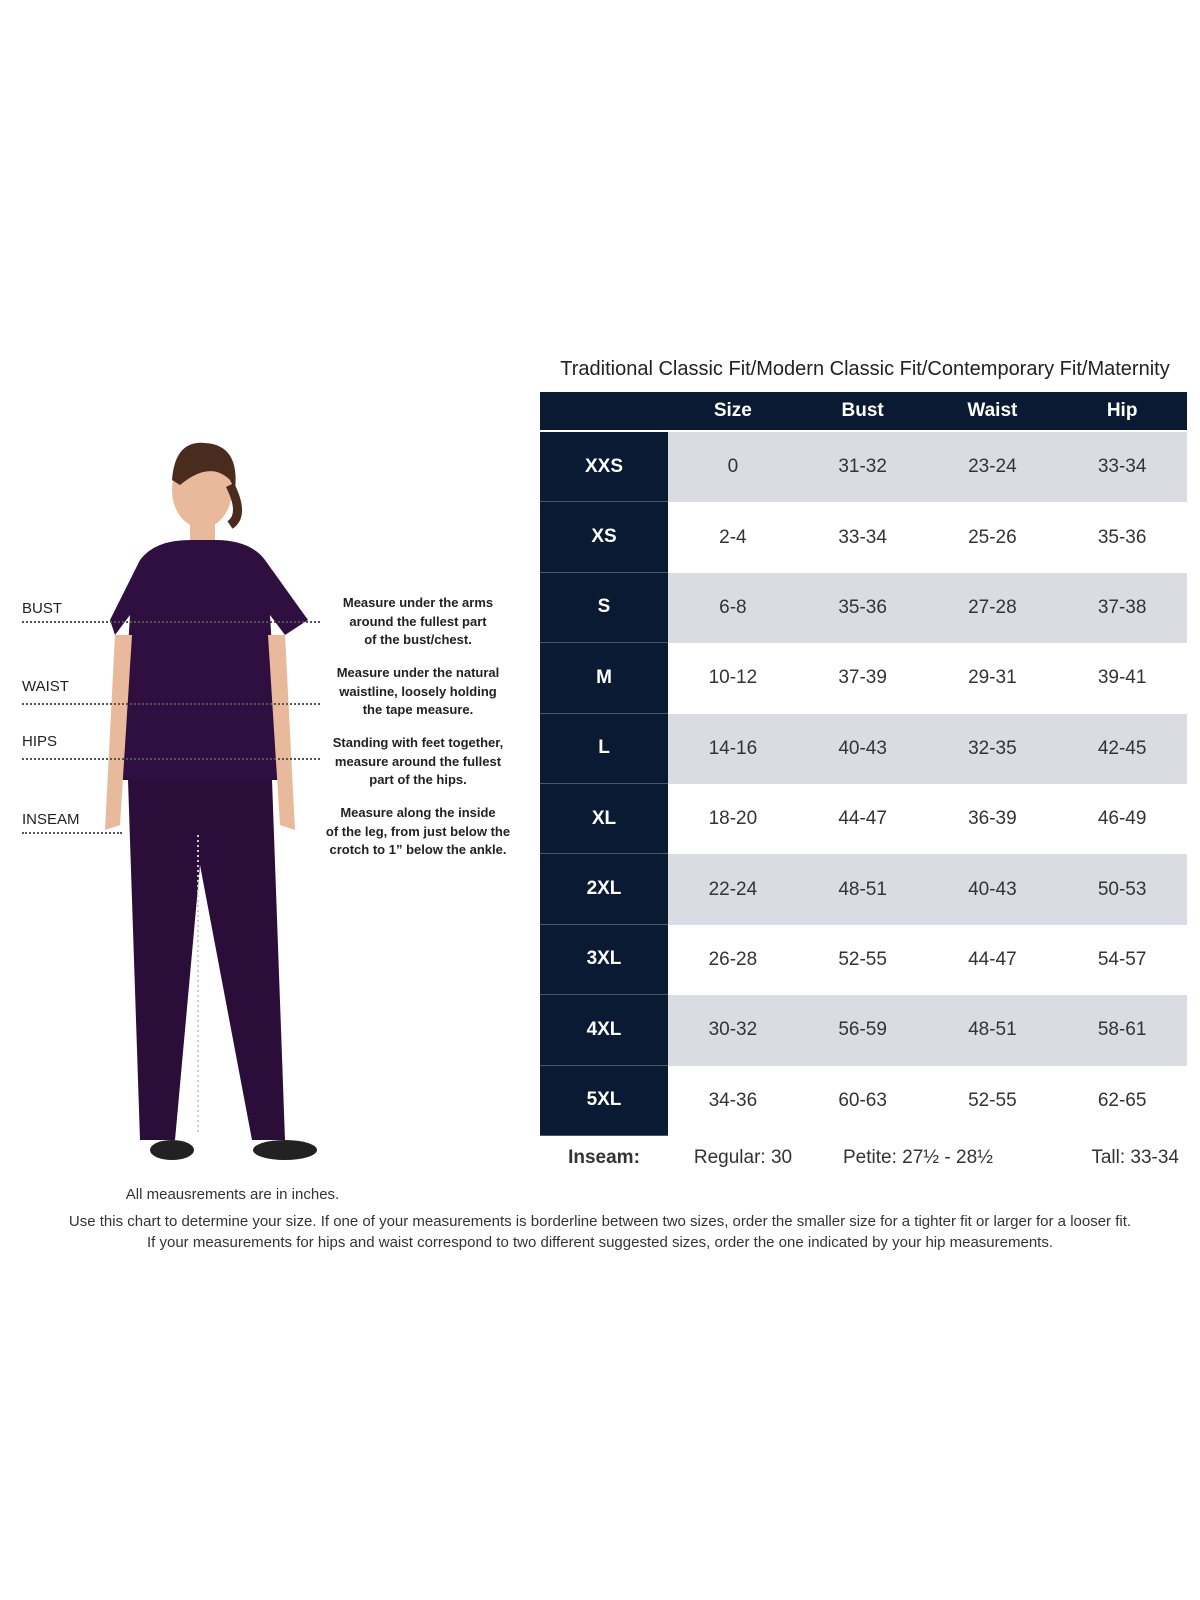 The width and height of the screenshot is (1200, 1600). I want to click on inseam-regular: Regular: 30, so click(743, 1157).